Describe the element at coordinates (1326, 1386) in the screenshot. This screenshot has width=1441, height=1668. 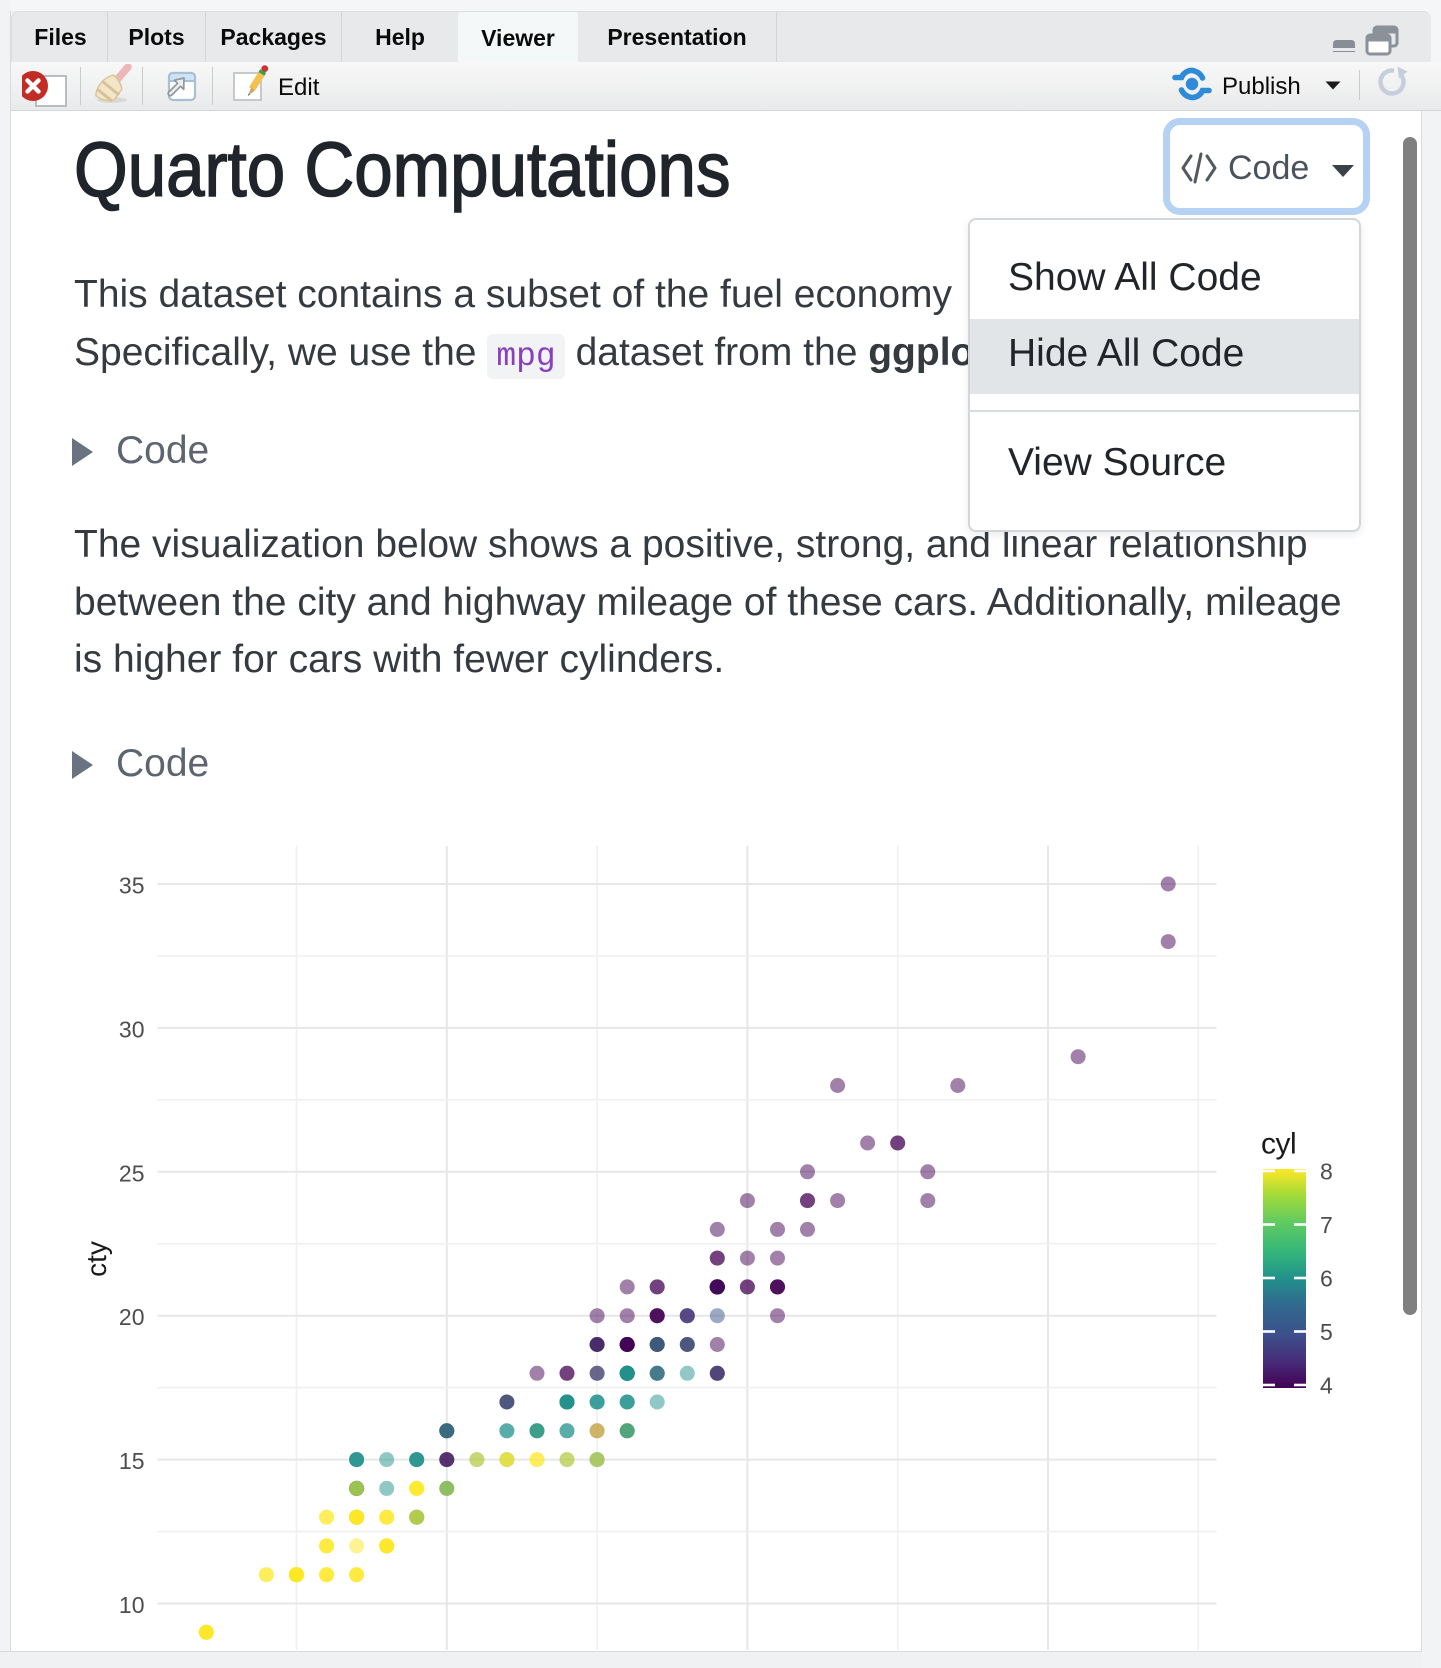
I see `svg-text: 4` at that location.